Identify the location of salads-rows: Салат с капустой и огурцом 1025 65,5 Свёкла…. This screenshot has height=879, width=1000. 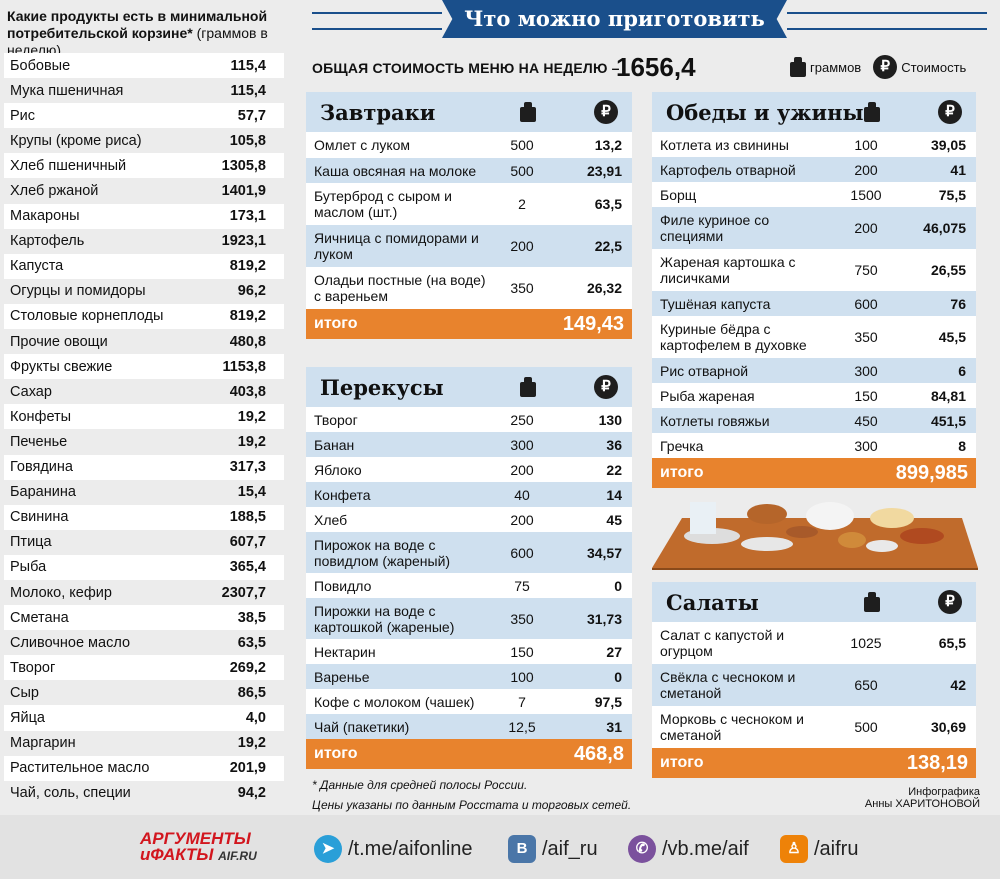
(814, 685).